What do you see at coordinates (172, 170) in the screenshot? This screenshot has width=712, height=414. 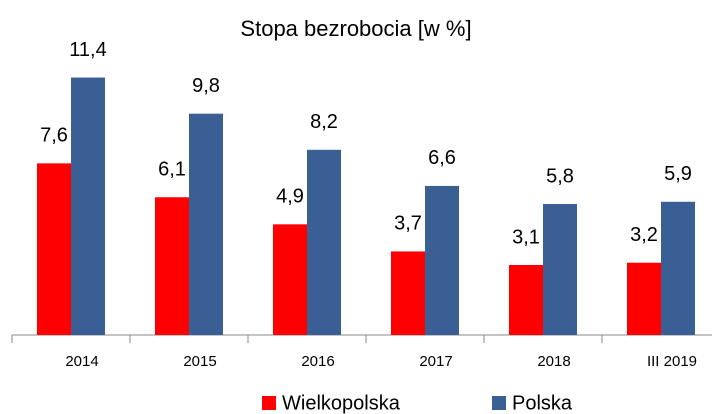 I see `data-label: 6,1` at bounding box center [172, 170].